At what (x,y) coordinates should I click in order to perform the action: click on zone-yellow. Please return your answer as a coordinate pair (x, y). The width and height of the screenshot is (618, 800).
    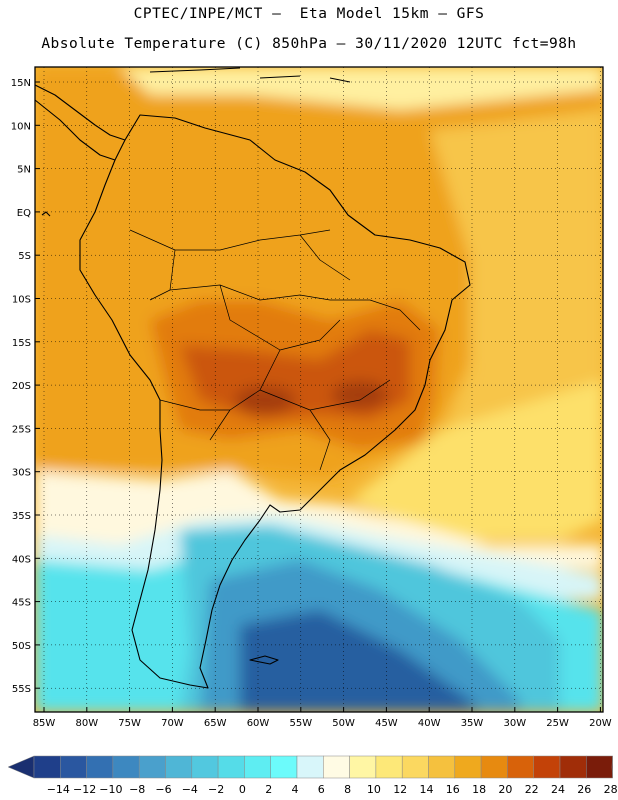
    Looking at the image, I should click on (476, 460).